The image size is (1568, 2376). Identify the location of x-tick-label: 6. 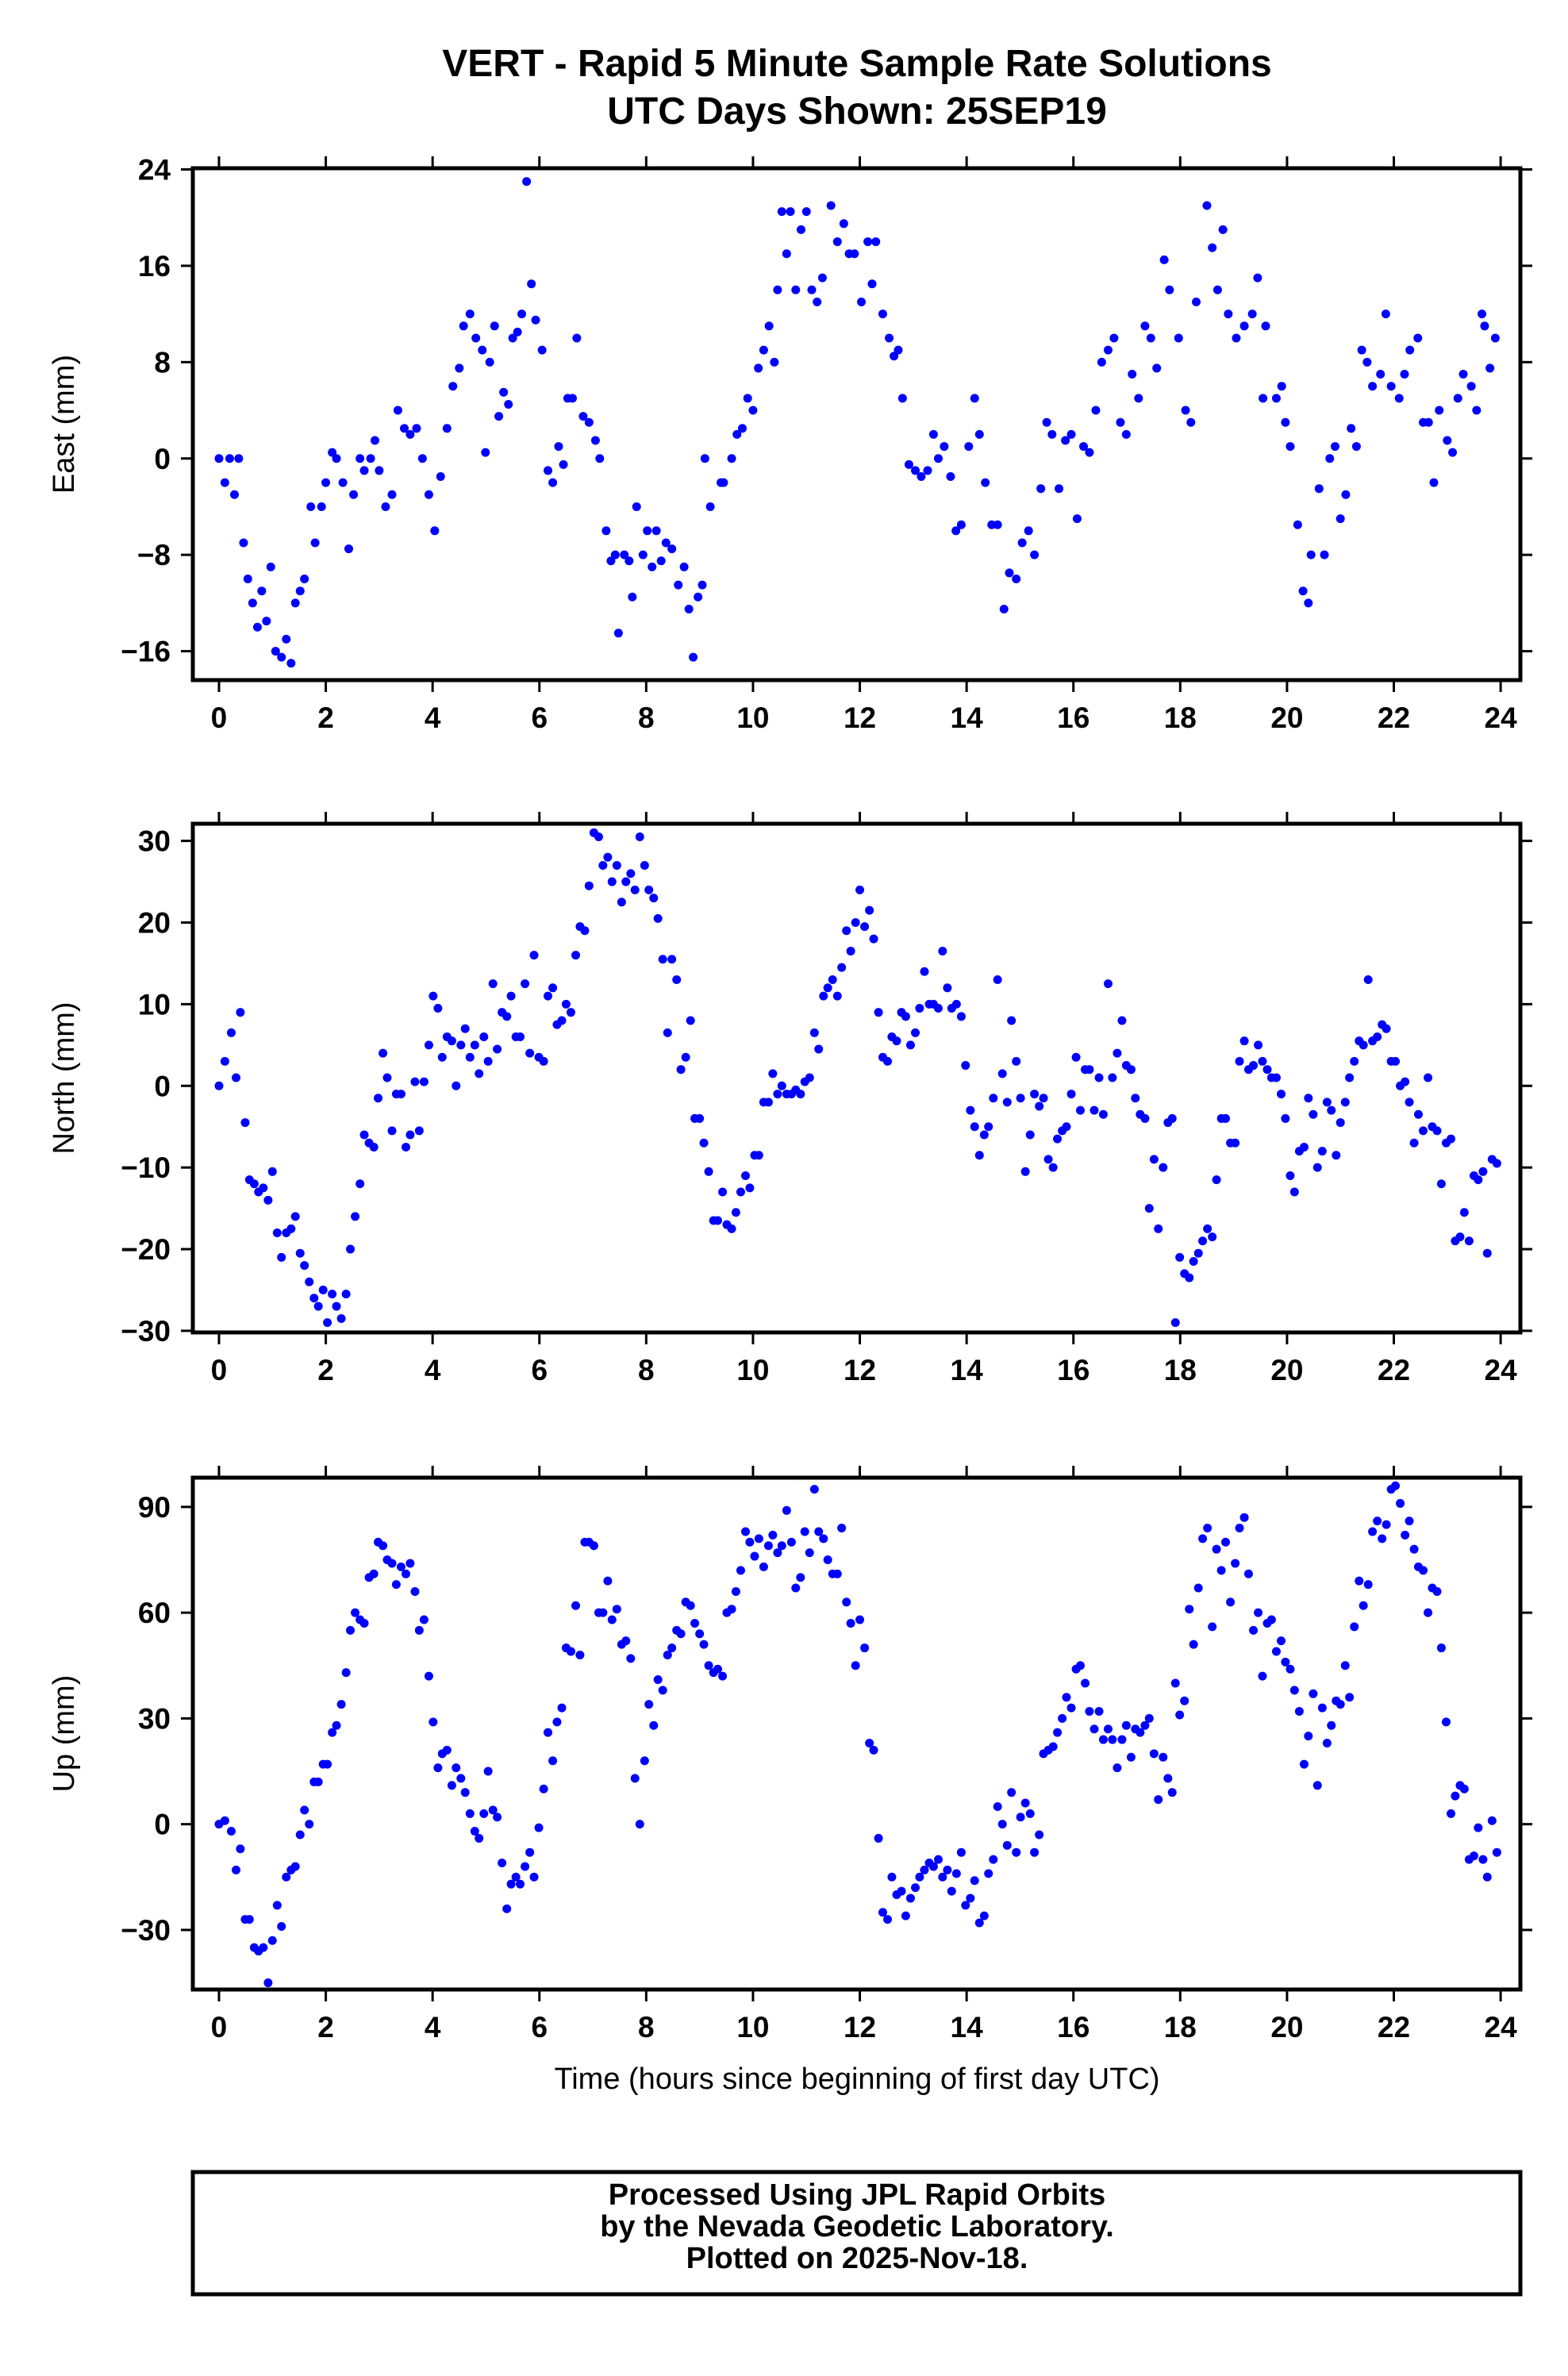
(539, 1370).